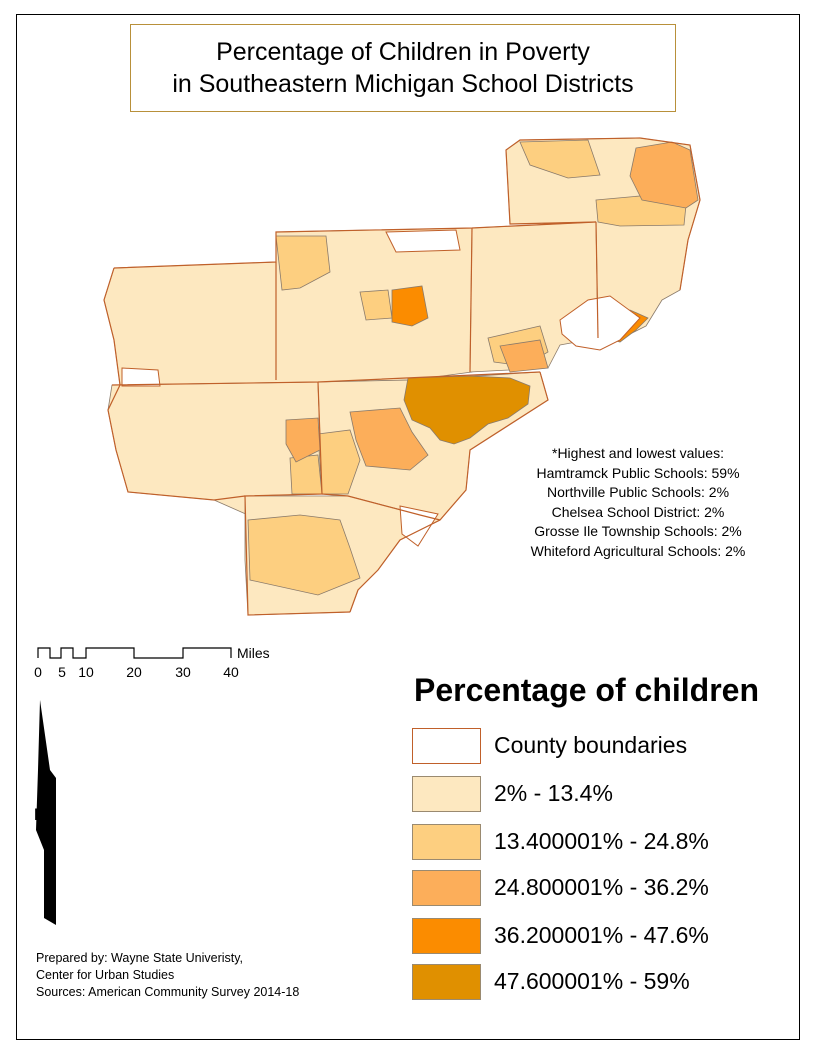  What do you see at coordinates (38, 672) in the screenshot?
I see `scale-tick-label: 0` at bounding box center [38, 672].